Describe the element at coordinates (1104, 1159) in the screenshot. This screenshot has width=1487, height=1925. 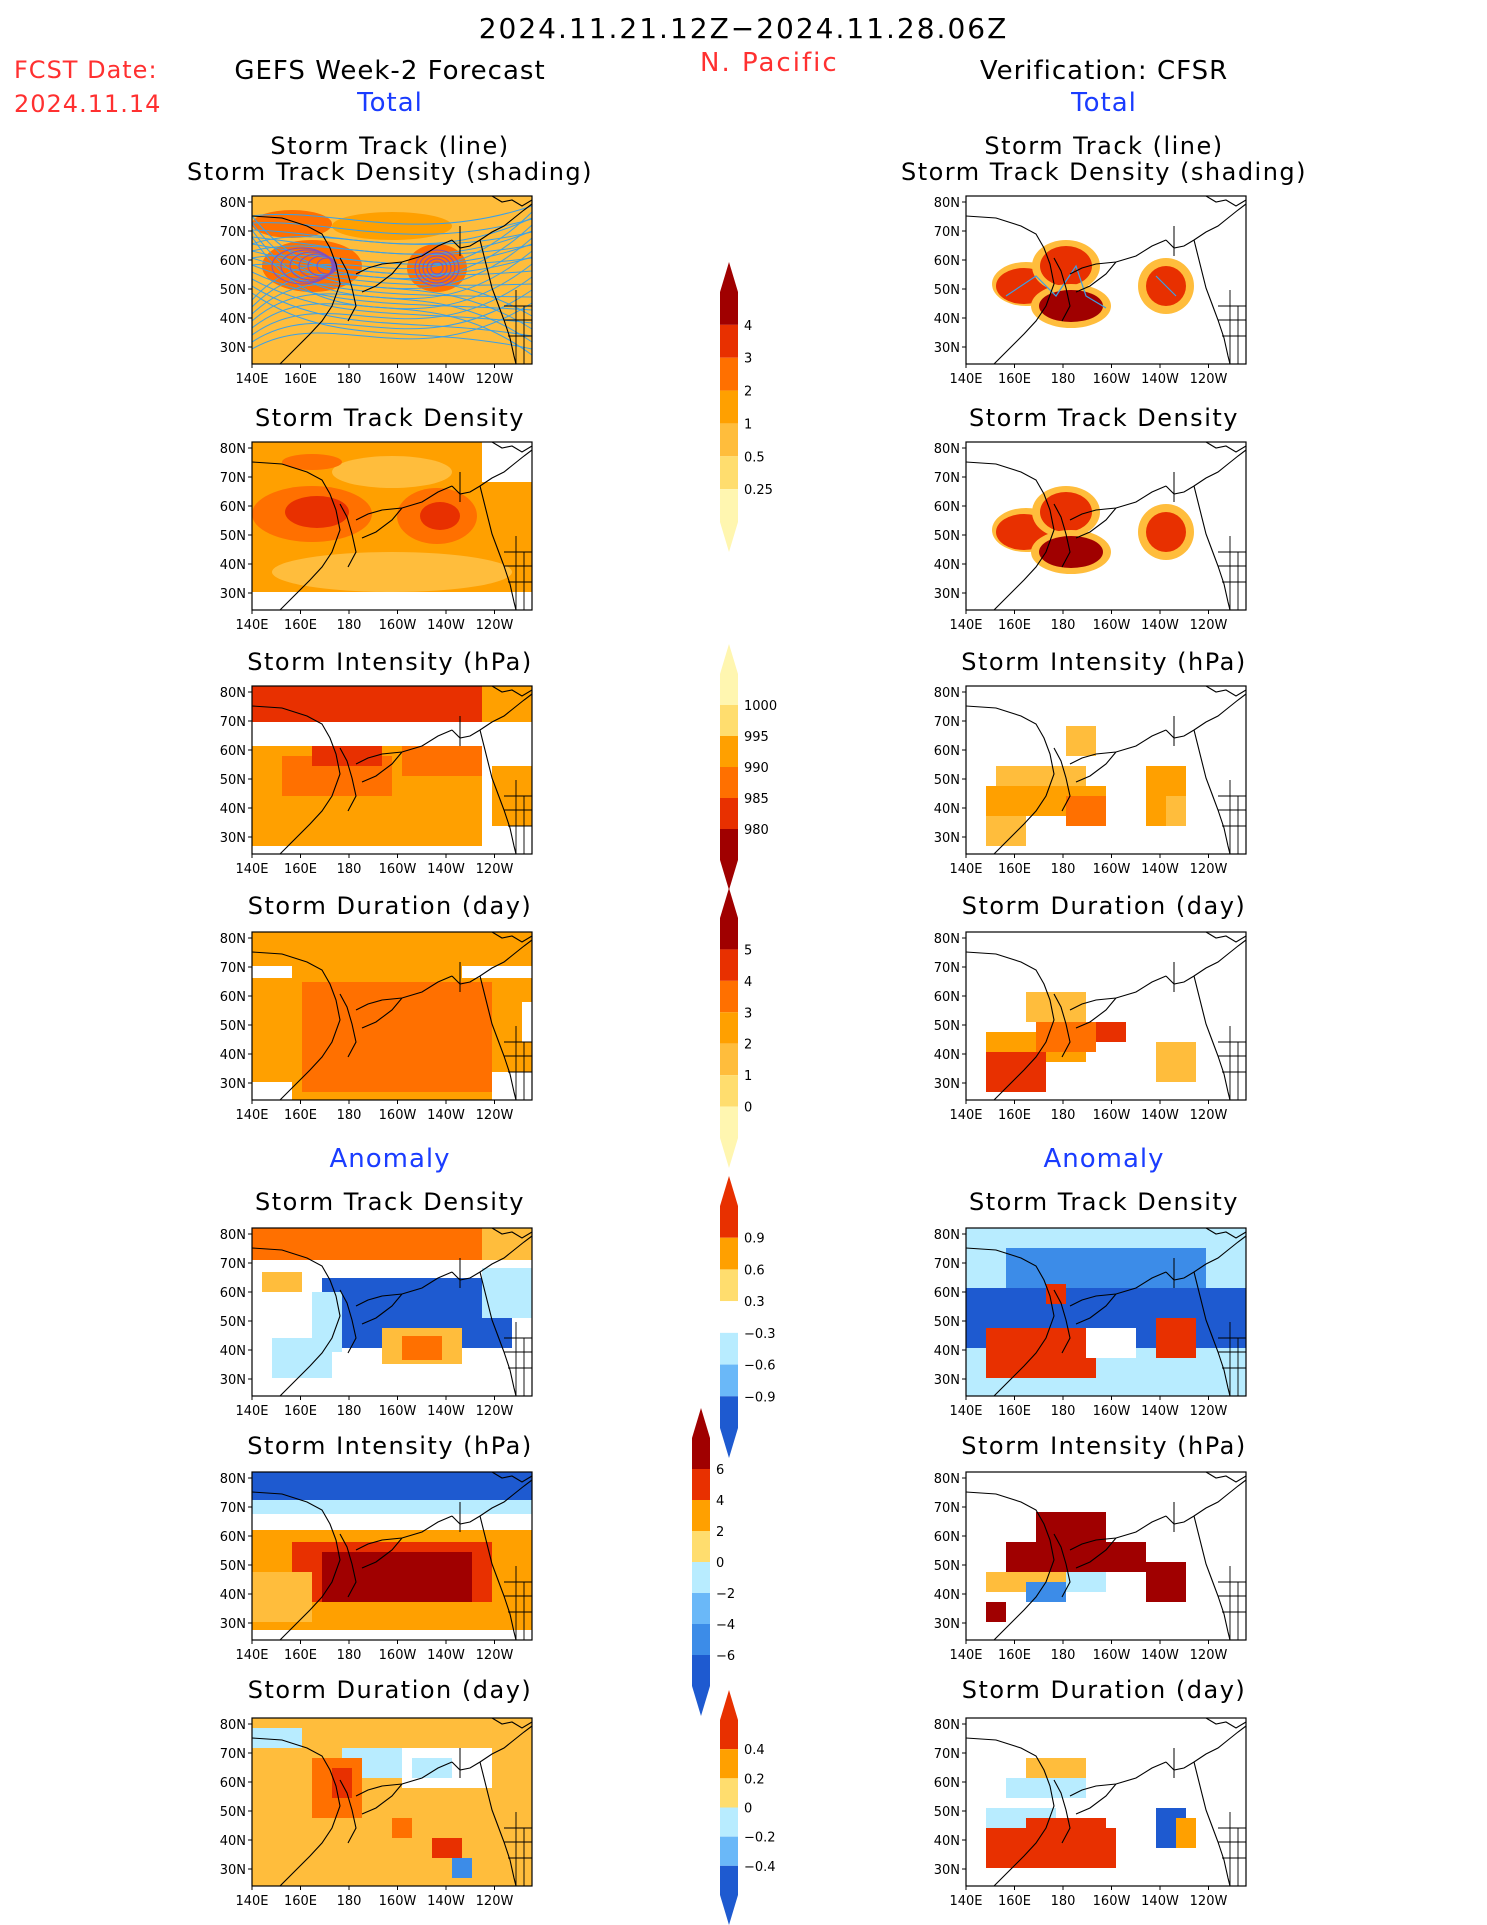
I see `right-anomaly-label: Anomaly` at that location.